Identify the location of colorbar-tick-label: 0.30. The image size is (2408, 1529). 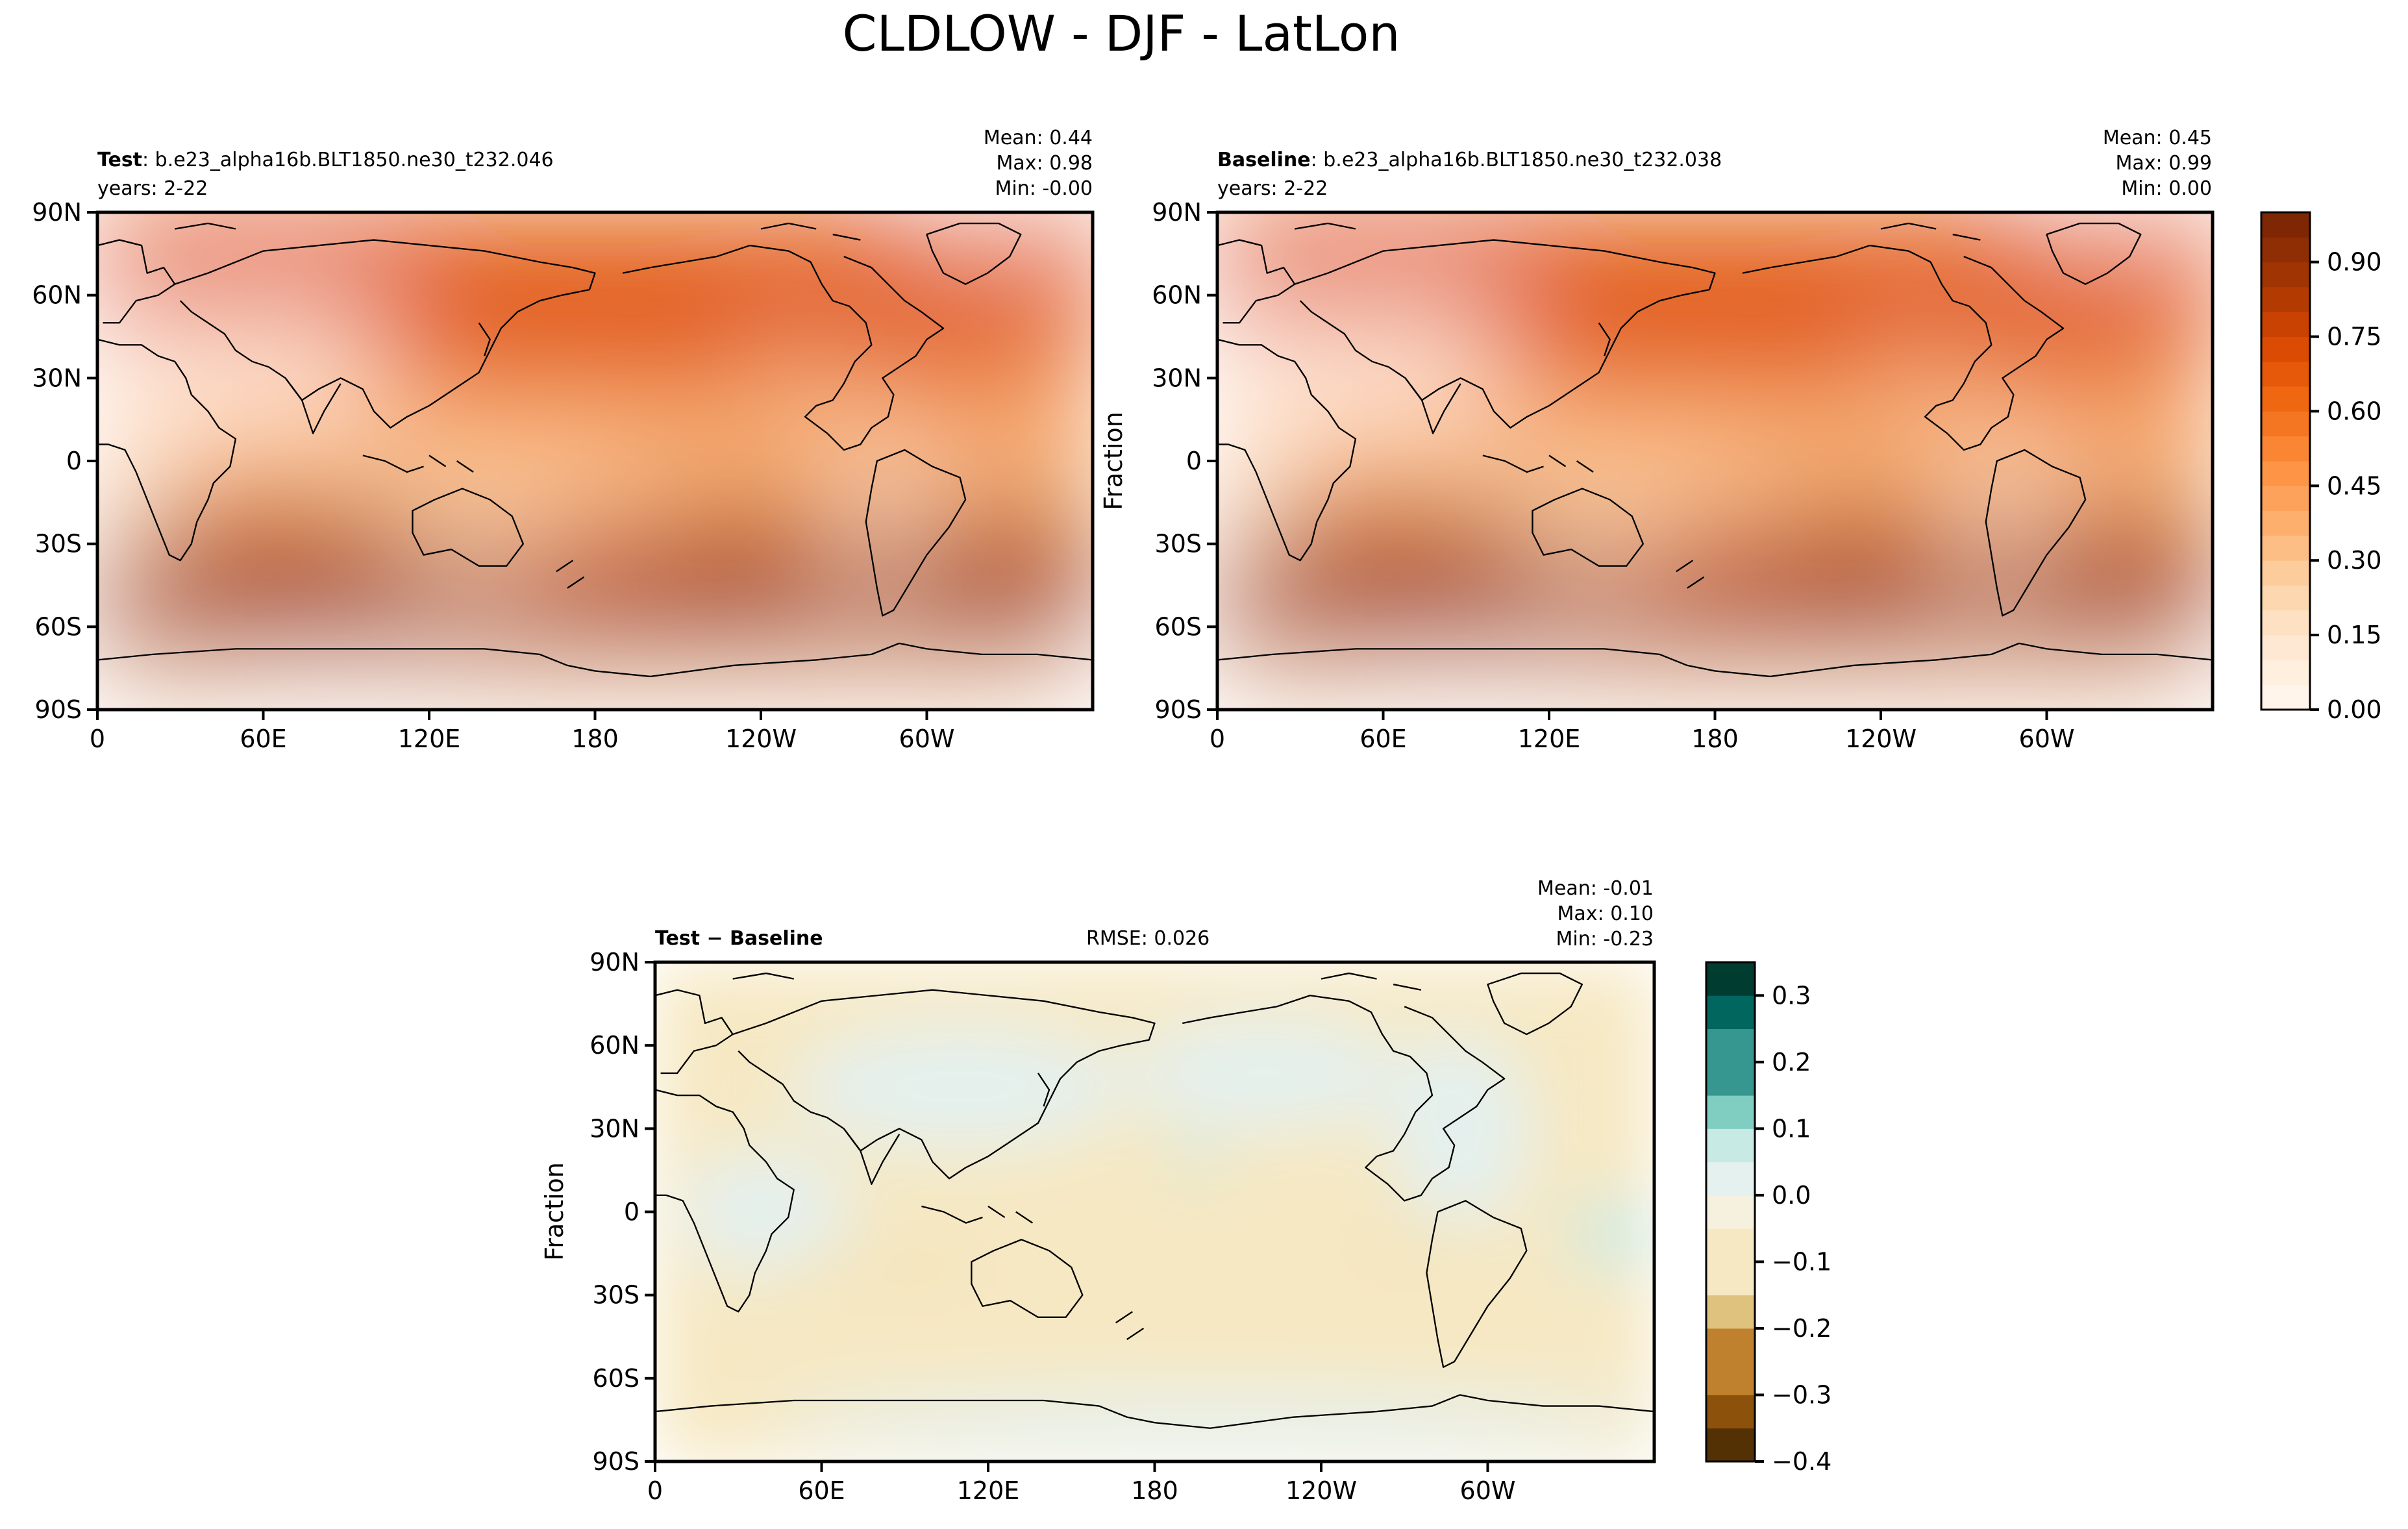
(2354, 560).